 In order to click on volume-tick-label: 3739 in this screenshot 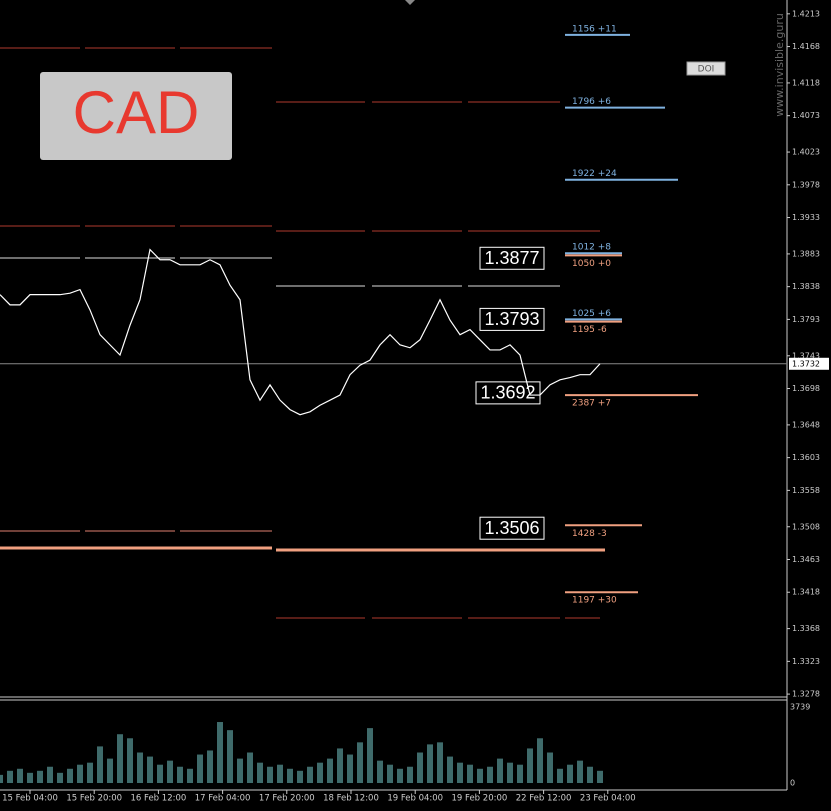, I will do `click(800, 707)`.